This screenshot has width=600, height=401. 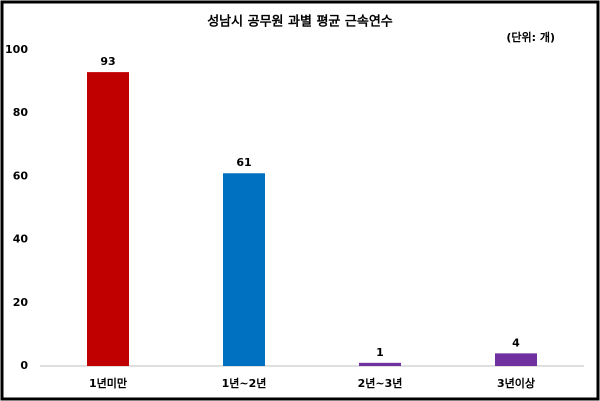 What do you see at coordinates (108, 383) in the screenshot?
I see `x-tick-label: 1년미만` at bounding box center [108, 383].